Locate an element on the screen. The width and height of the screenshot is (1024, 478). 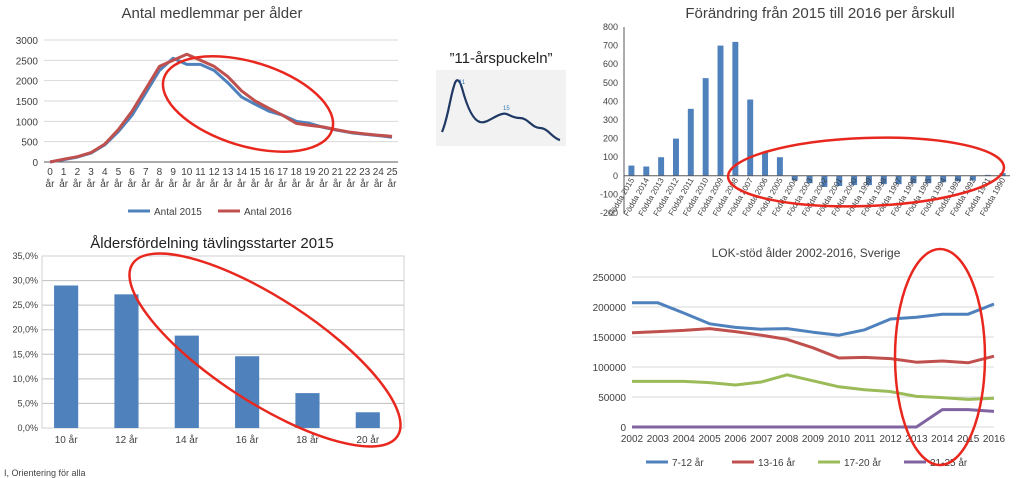
x-tick-label: 2016 is located at coordinates (994, 439).